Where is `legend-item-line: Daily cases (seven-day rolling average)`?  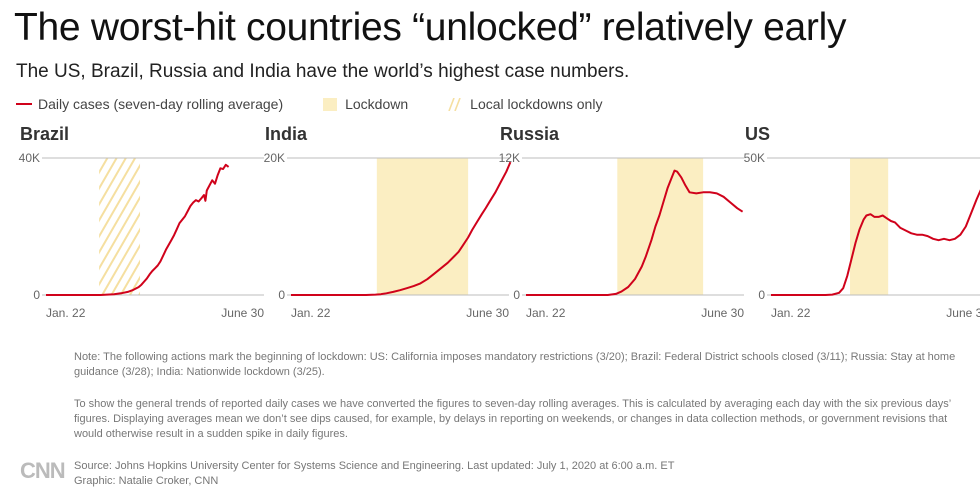
legend-item-line: Daily cases (seven-day rolling average) is located at coordinates (149, 104).